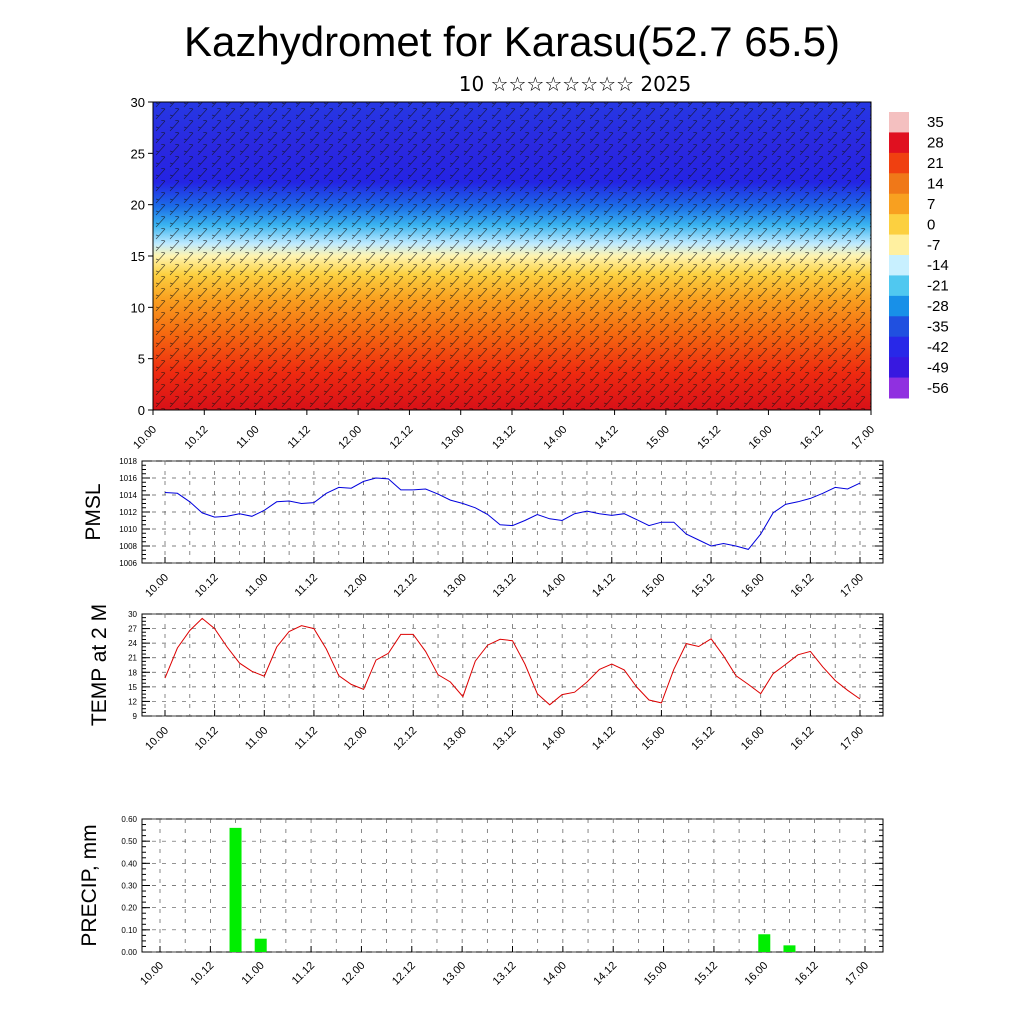  I want to click on xtick-label: 15.12, so click(706, 974).